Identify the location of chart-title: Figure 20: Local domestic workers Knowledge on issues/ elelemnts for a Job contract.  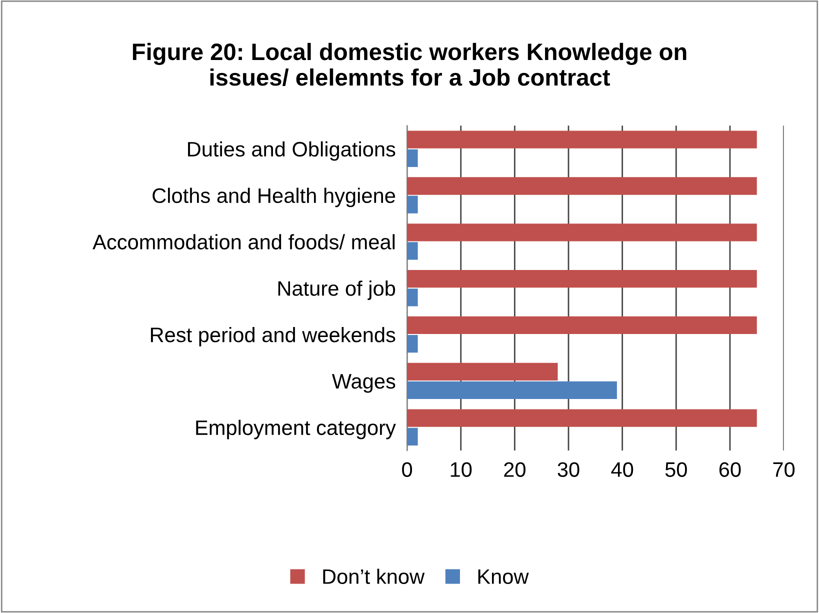
(409, 64).